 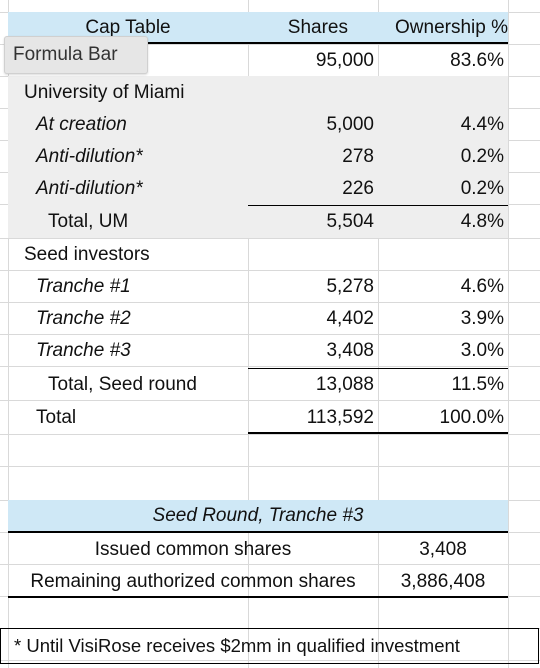 I want to click on tranche-bottom-rule, so click(x=258, y=597).